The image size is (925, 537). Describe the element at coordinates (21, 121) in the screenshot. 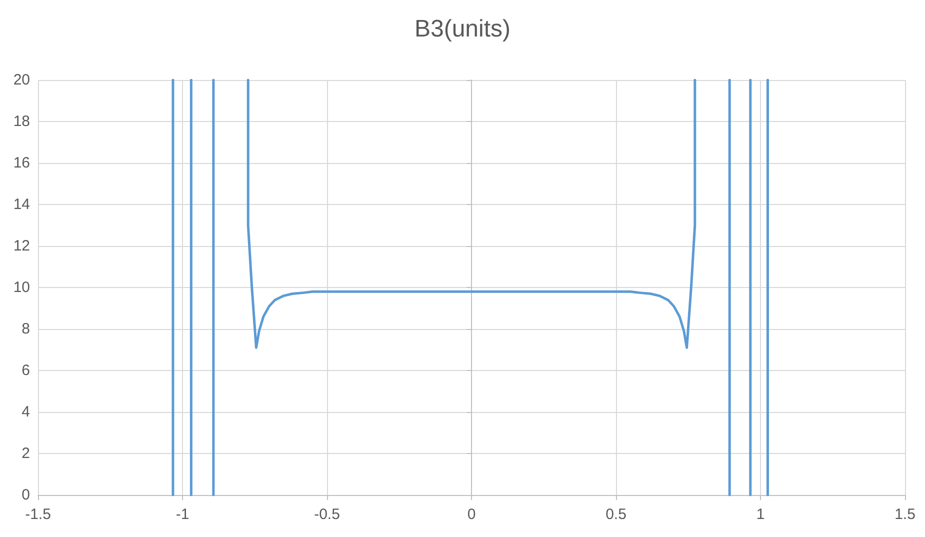

I see `y-tick-label: 18` at that location.